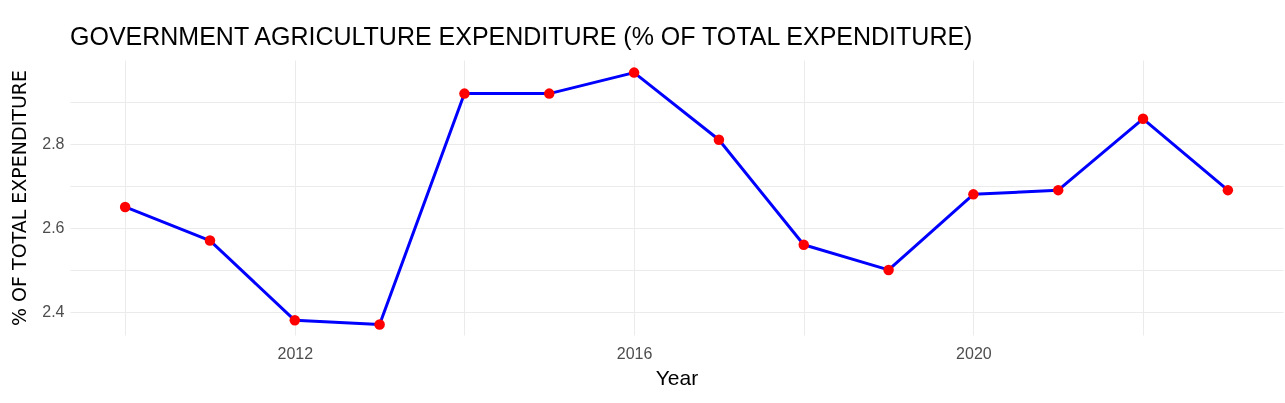  What do you see at coordinates (295, 353) in the screenshot?
I see `x-tick-label: 2012` at bounding box center [295, 353].